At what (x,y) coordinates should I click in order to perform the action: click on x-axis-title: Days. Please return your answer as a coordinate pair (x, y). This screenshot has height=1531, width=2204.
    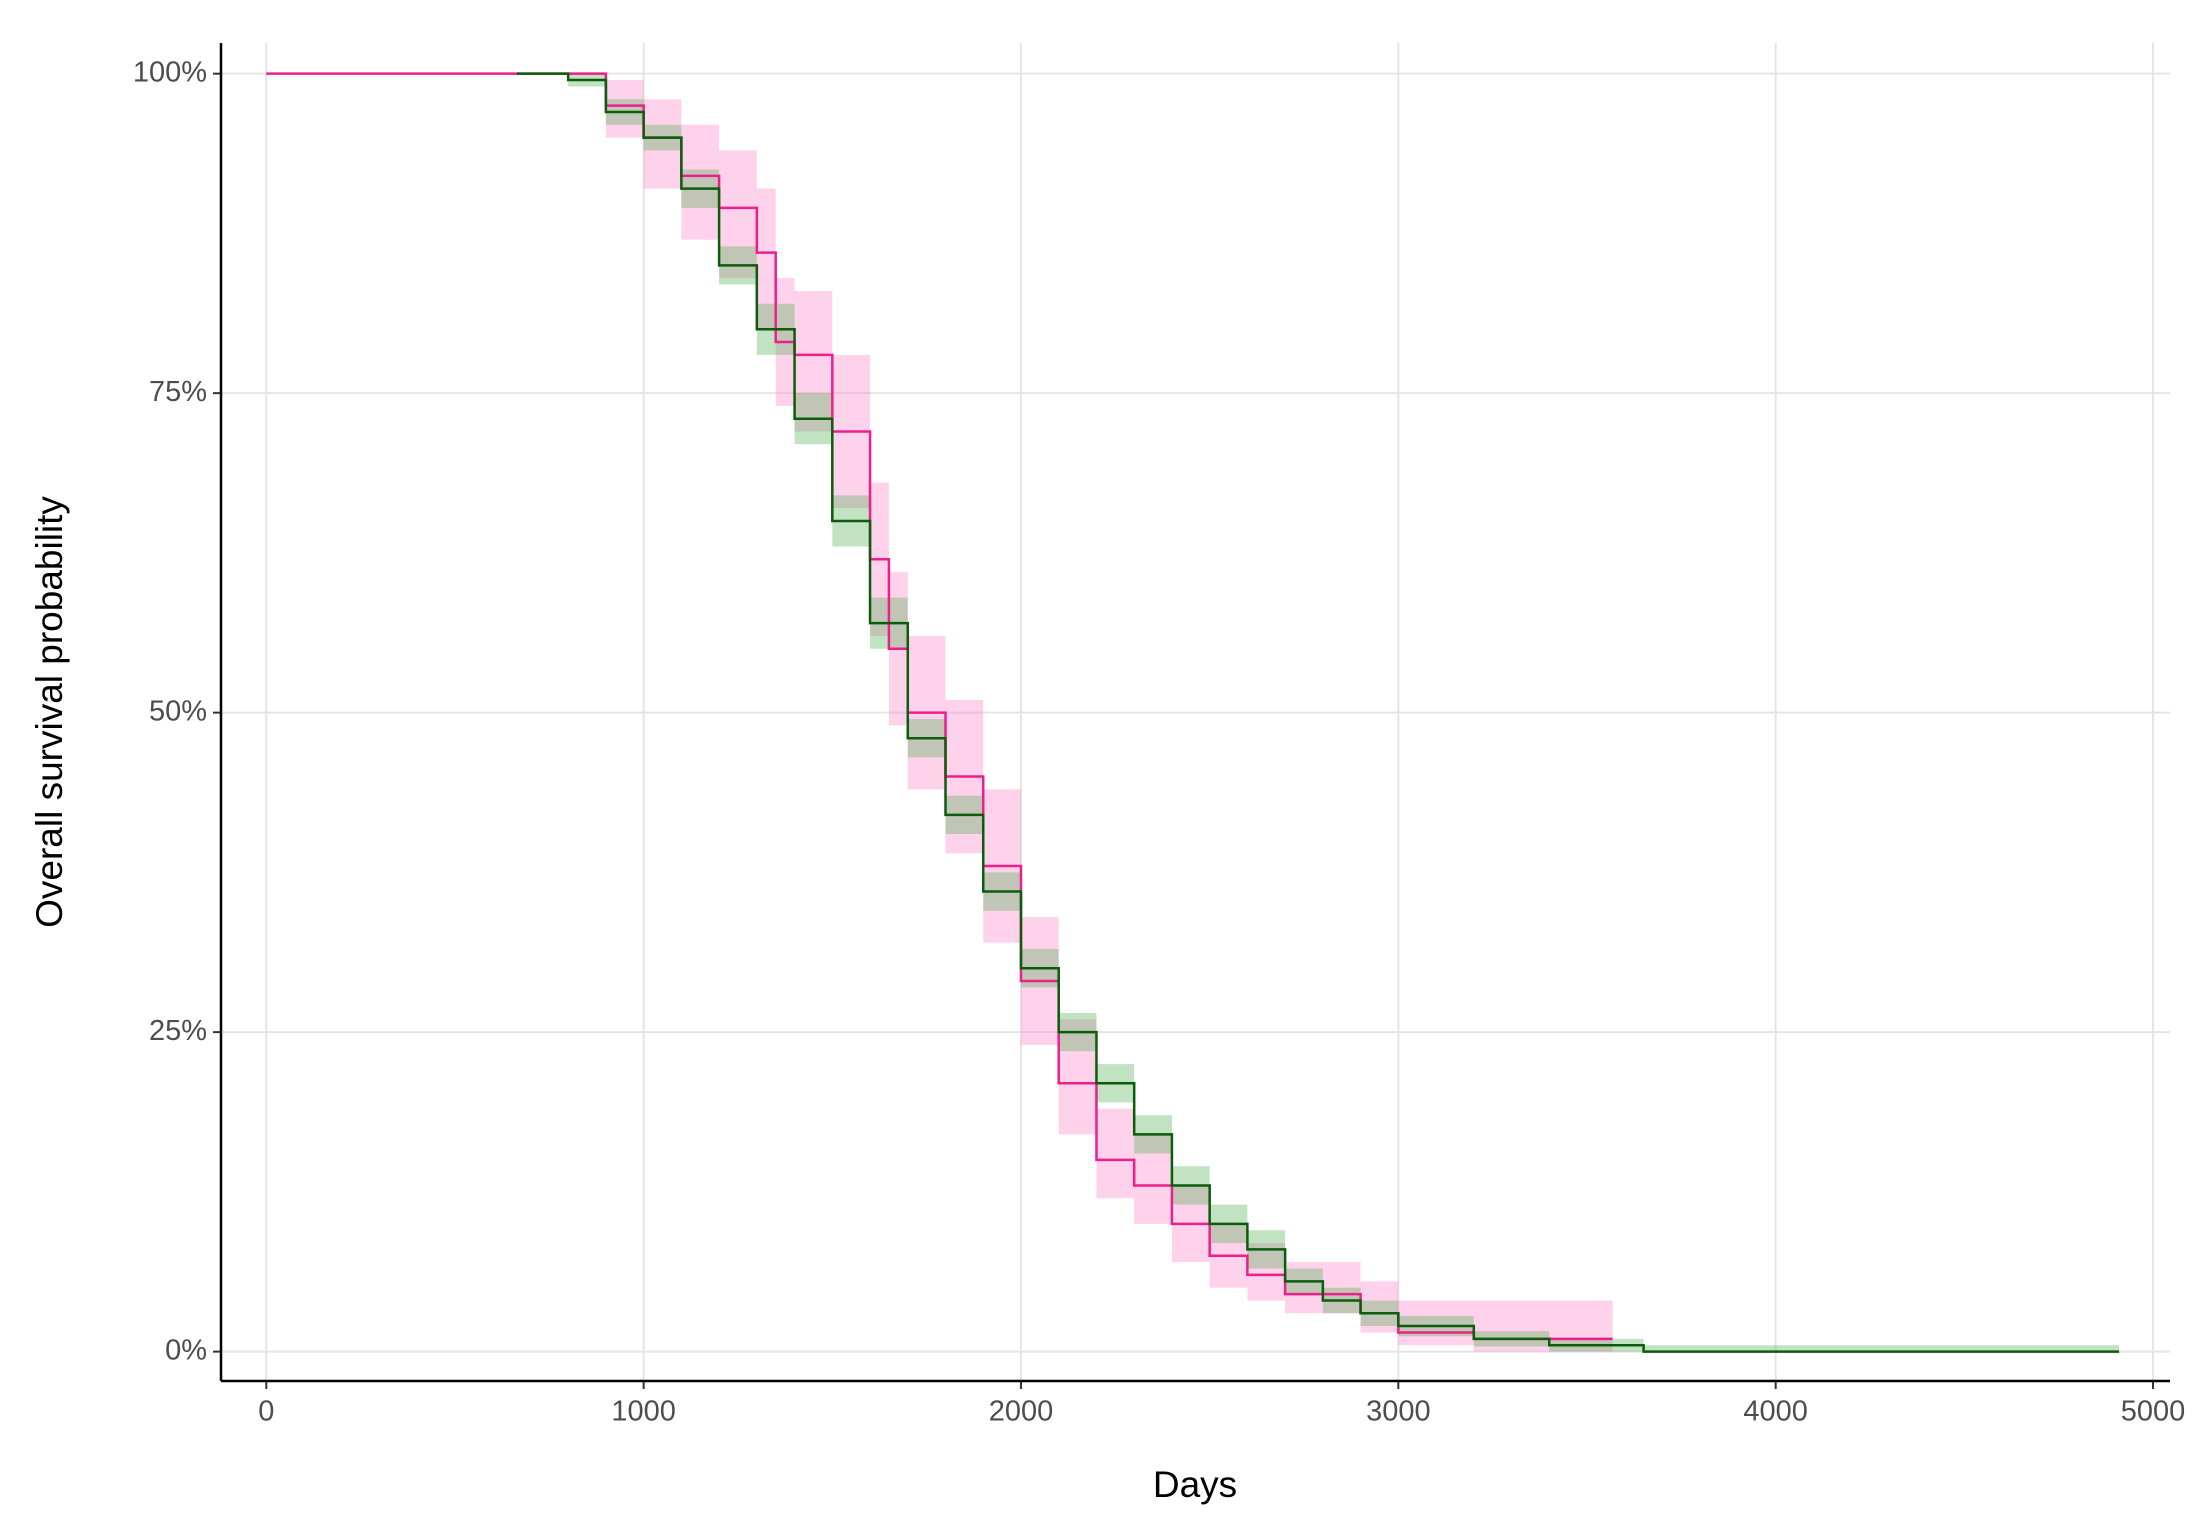
    Looking at the image, I should click on (1195, 1484).